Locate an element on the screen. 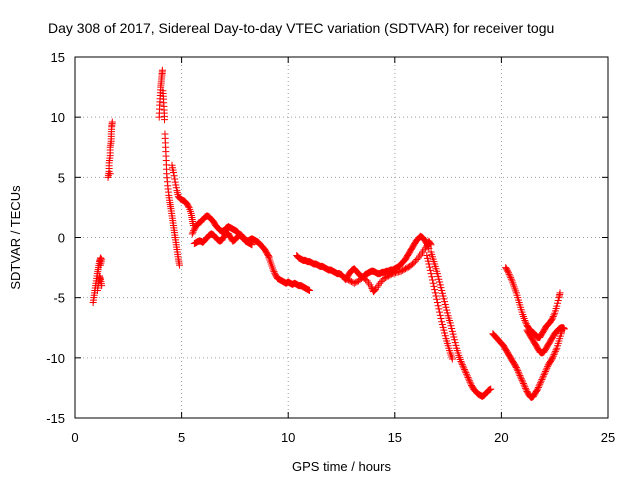  x-tick-label: 0 is located at coordinates (74, 437).